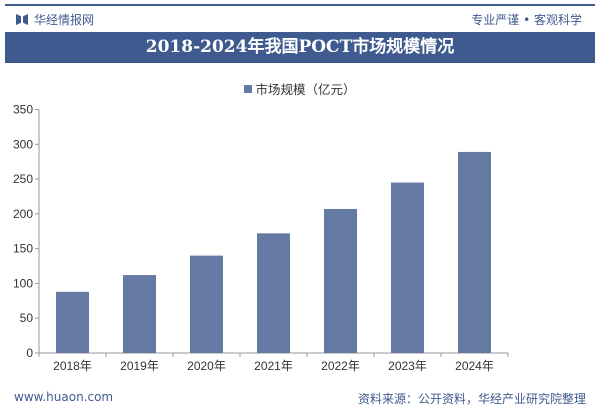  I want to click on bar-2024年, so click(474, 252).